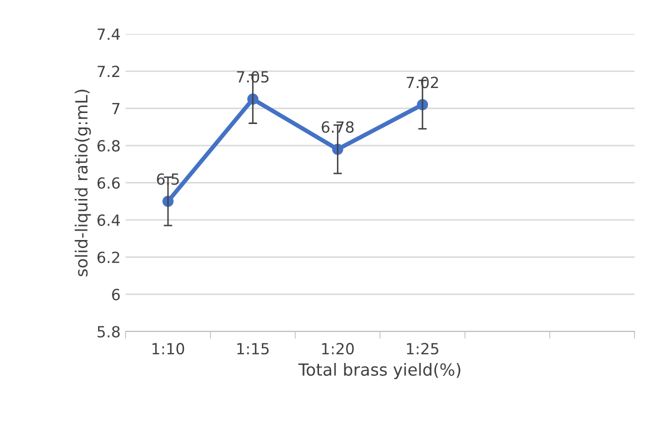 The height and width of the screenshot is (425, 661). I want to click on y-tick-label: 6.8, so click(109, 146).